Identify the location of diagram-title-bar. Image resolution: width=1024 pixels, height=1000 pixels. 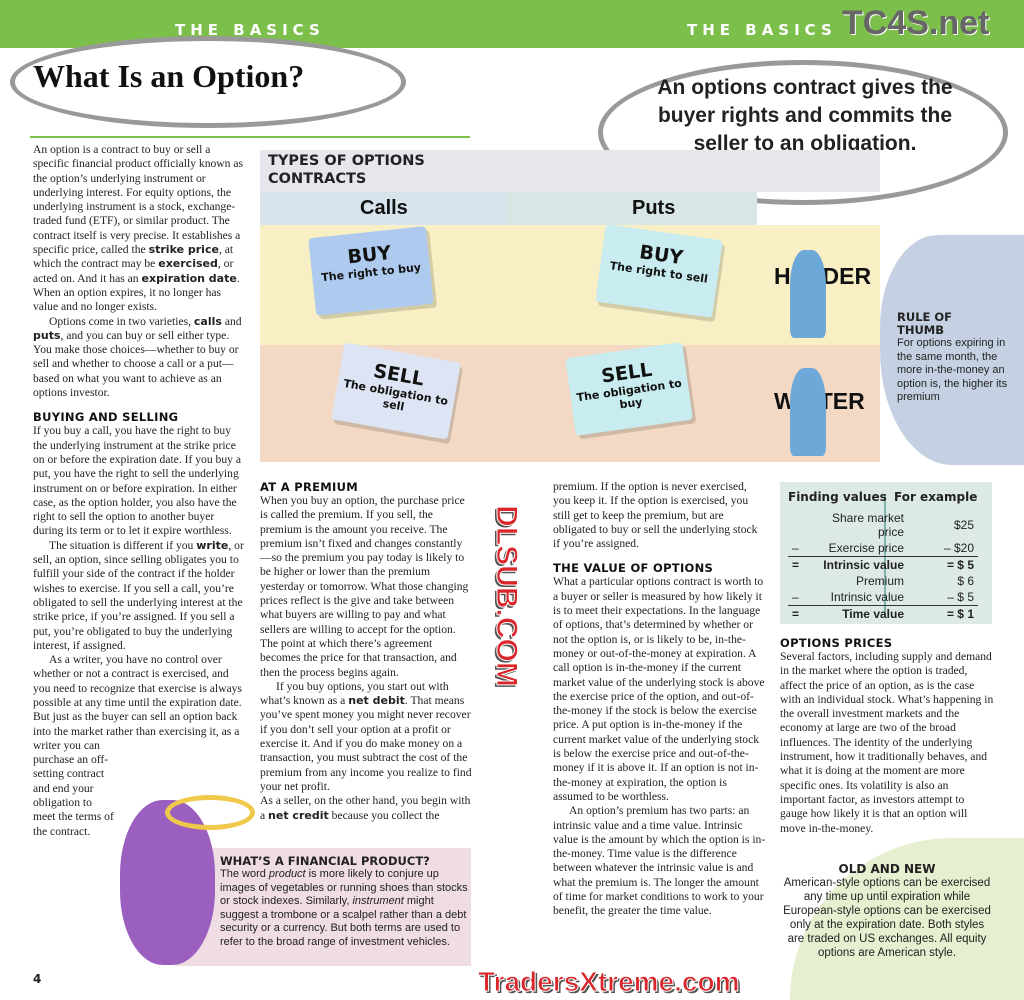
(570, 171).